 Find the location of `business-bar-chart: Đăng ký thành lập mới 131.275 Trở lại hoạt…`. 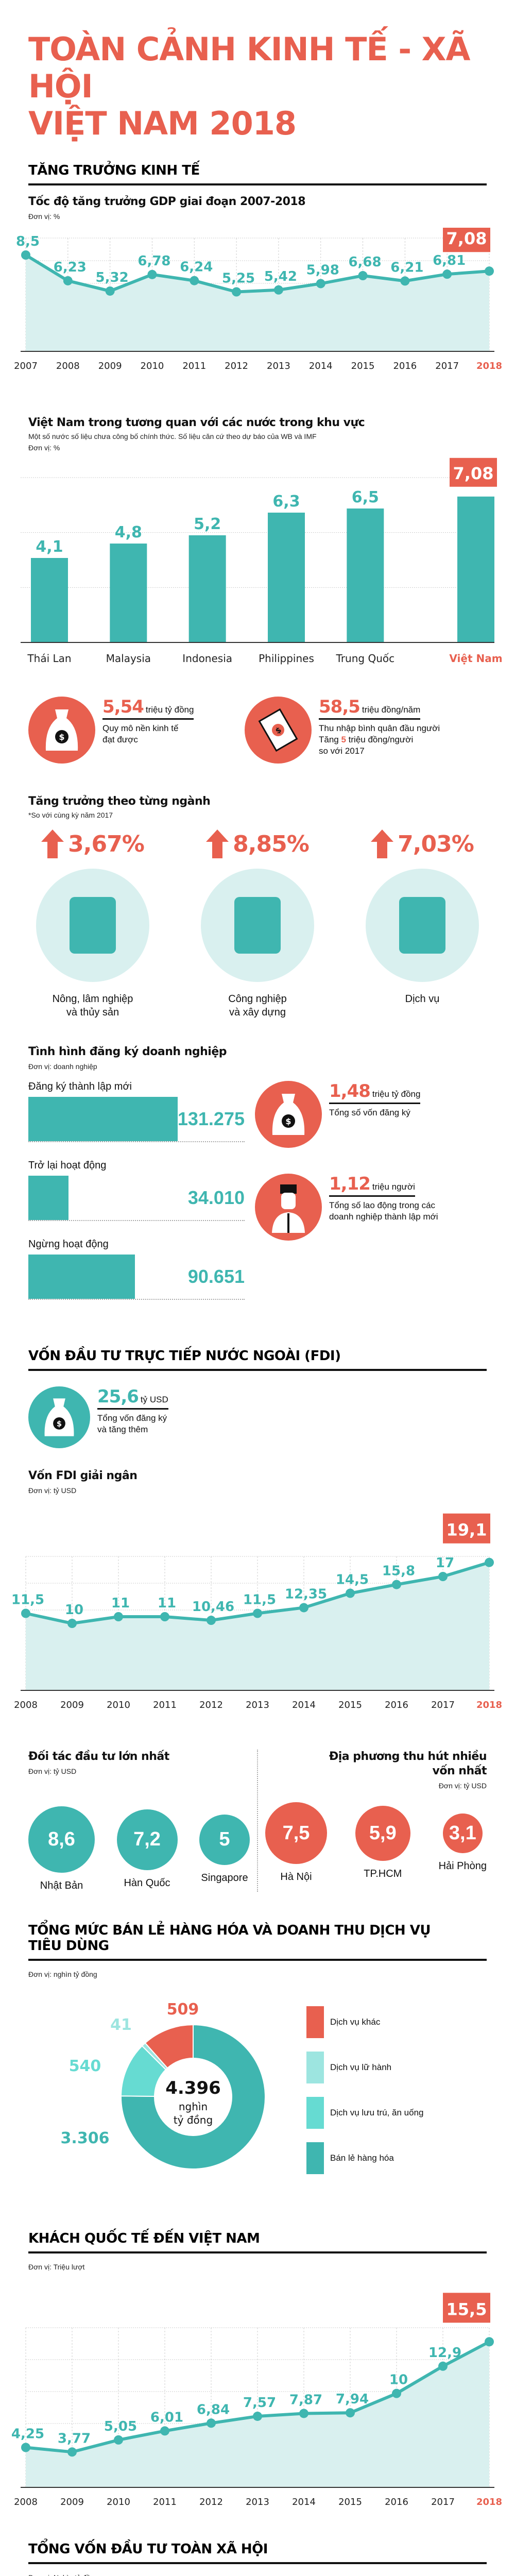

business-bar-chart: Đăng ký thành lập mới 131.275 Trở lại hoạt… is located at coordinates (137, 1199).